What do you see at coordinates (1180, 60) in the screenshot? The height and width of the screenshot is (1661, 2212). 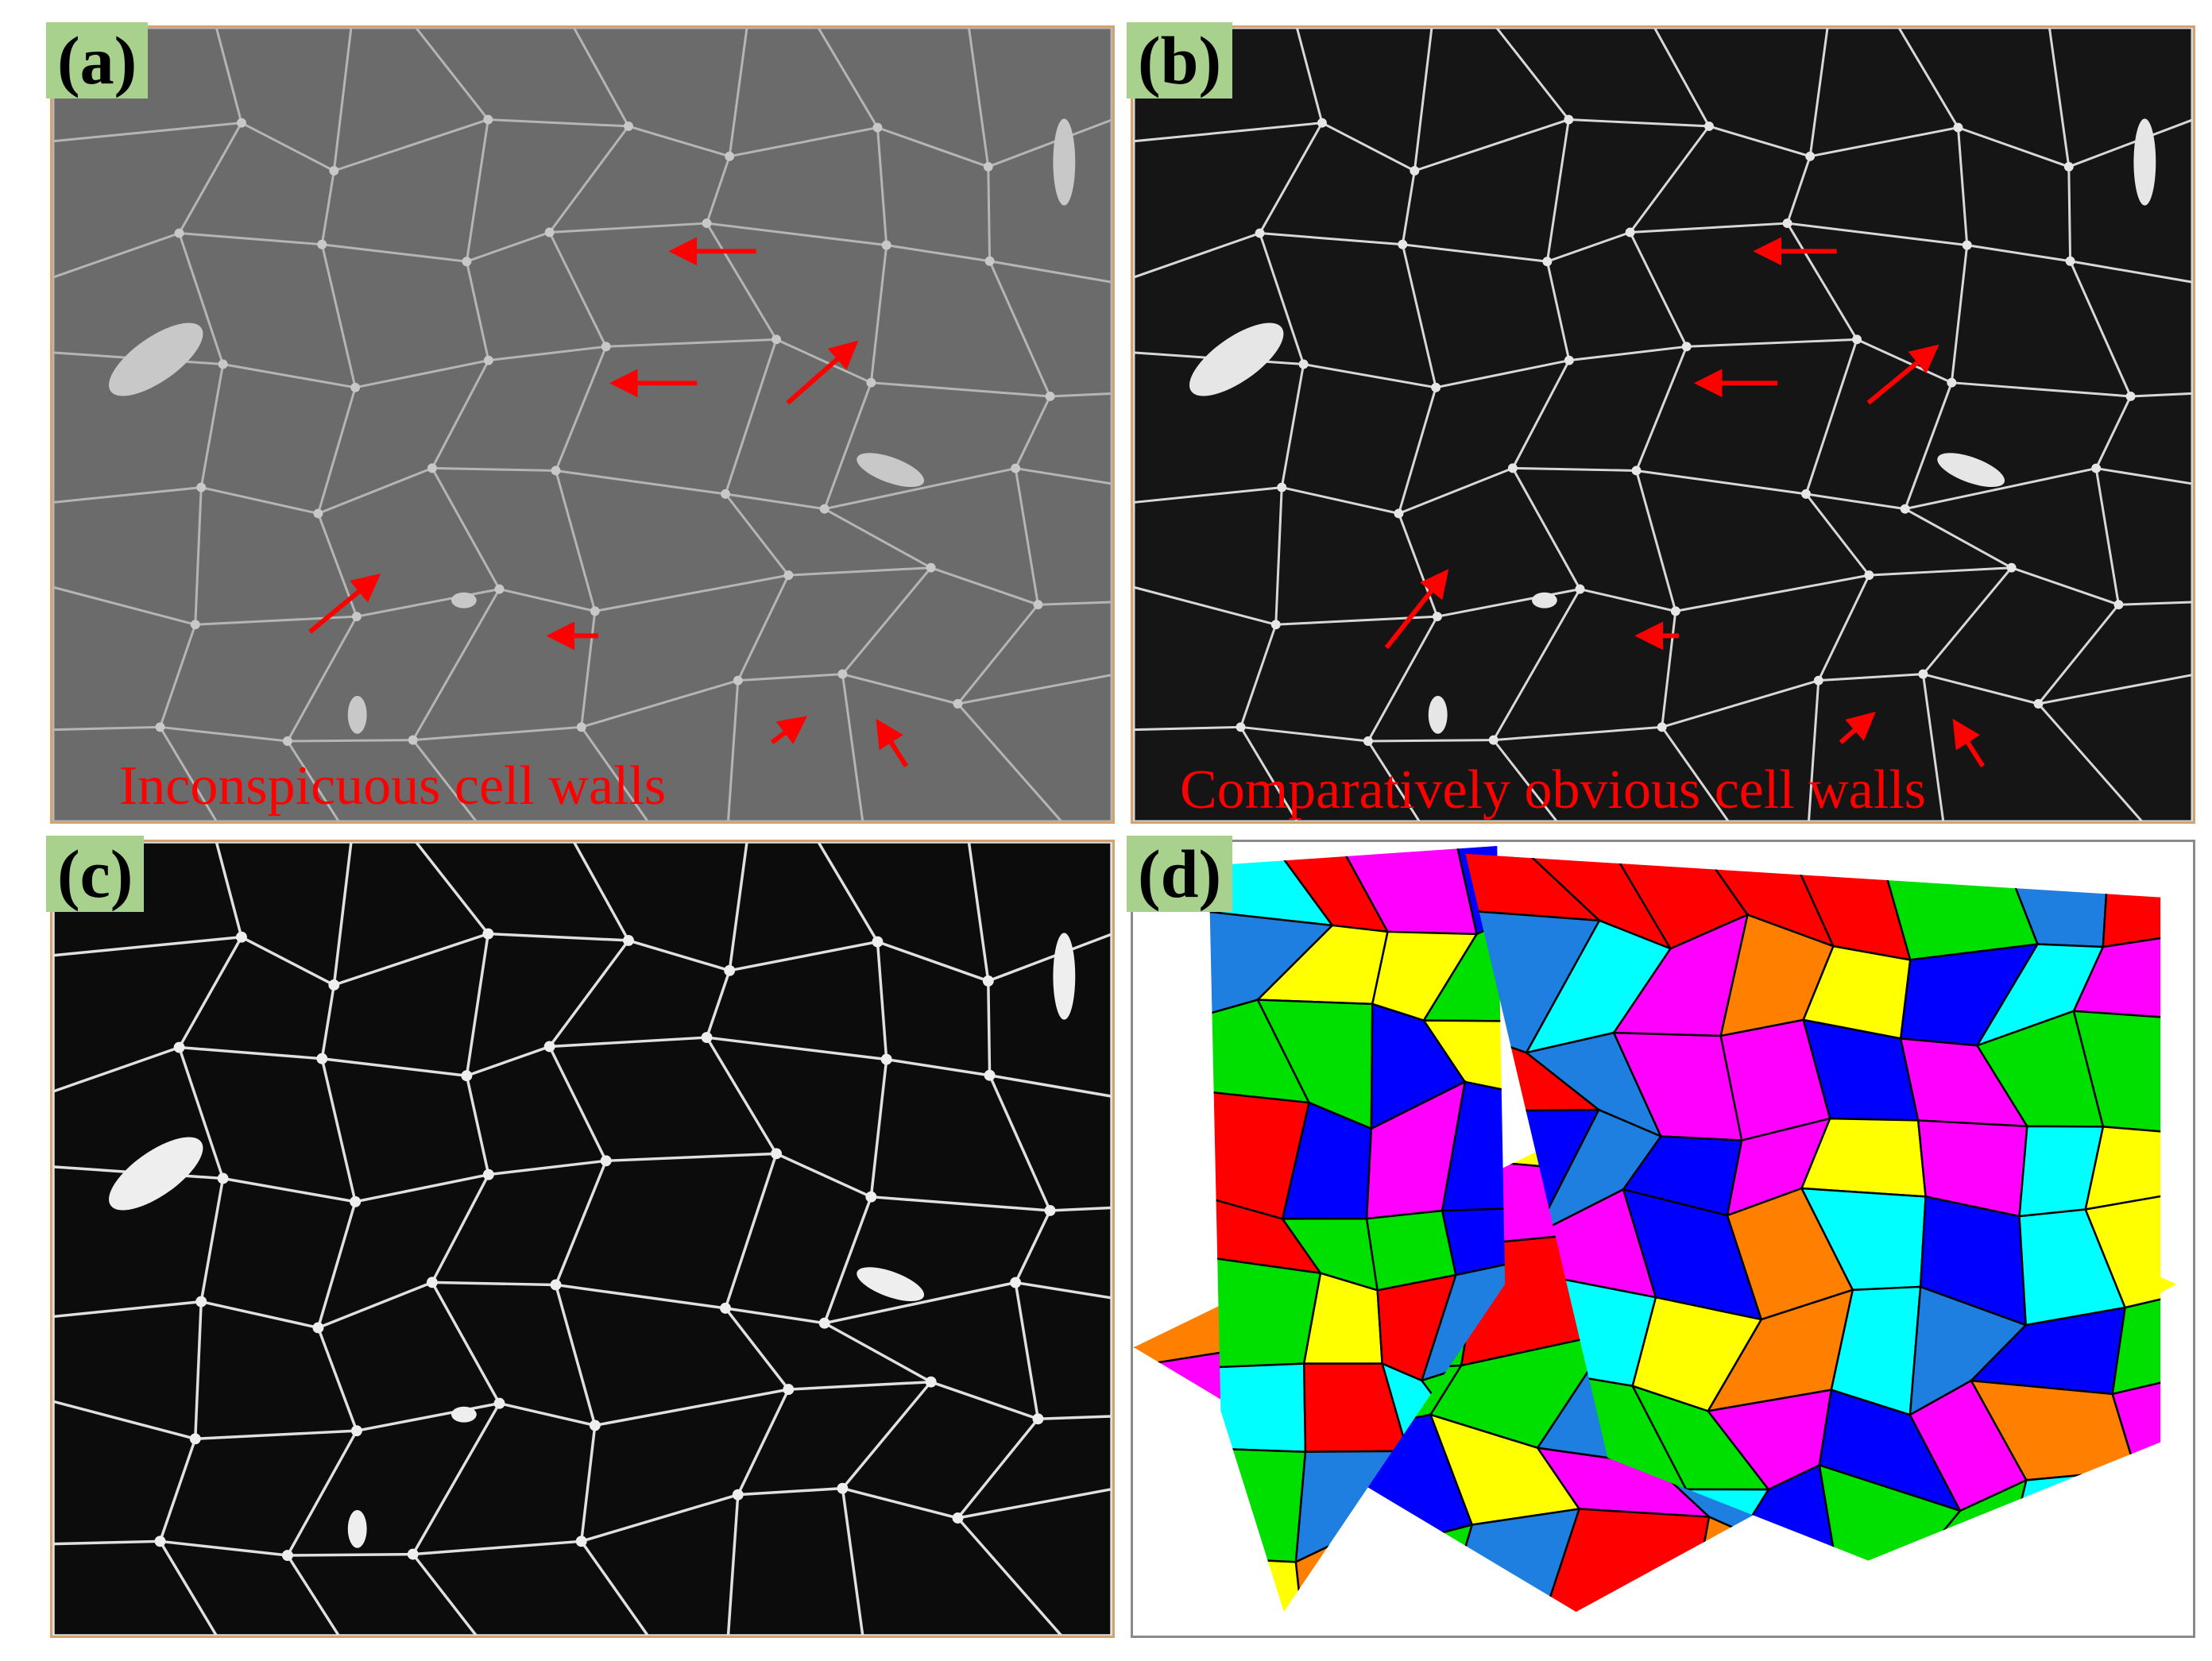 I see `panel-label-b: (b)` at bounding box center [1180, 60].